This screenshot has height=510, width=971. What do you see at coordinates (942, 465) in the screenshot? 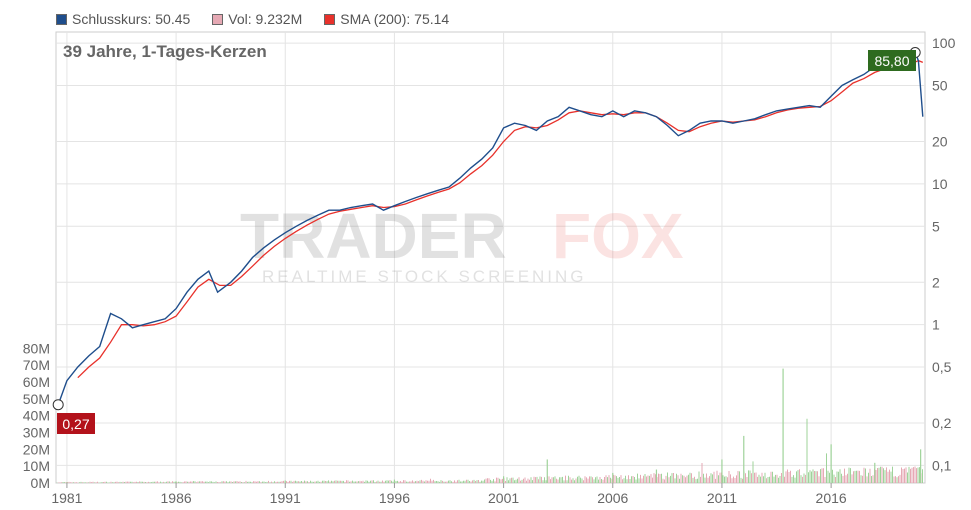
I see `y-right-tick-label: 0,1` at bounding box center [942, 465].